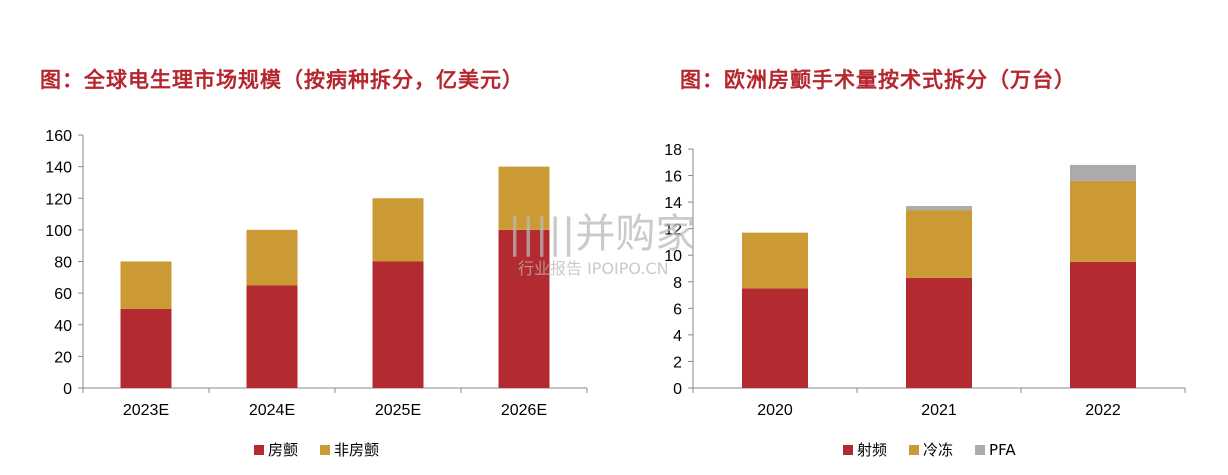 The width and height of the screenshot is (1228, 475). I want to click on legend-label-PFA: PFA, so click(1002, 450).